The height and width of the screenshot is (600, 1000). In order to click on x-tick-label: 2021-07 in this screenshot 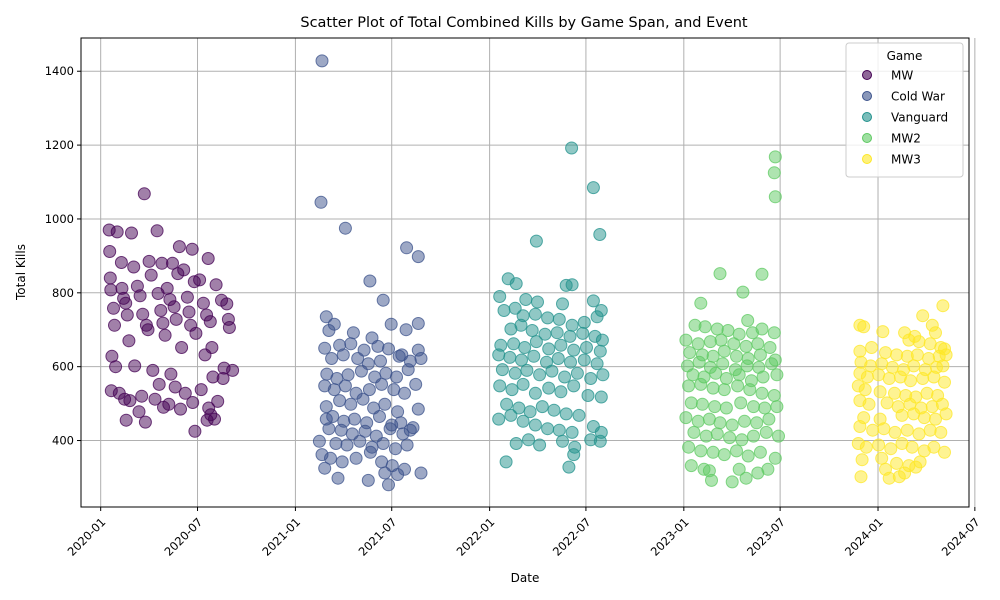, I will do `click(378, 537)`.